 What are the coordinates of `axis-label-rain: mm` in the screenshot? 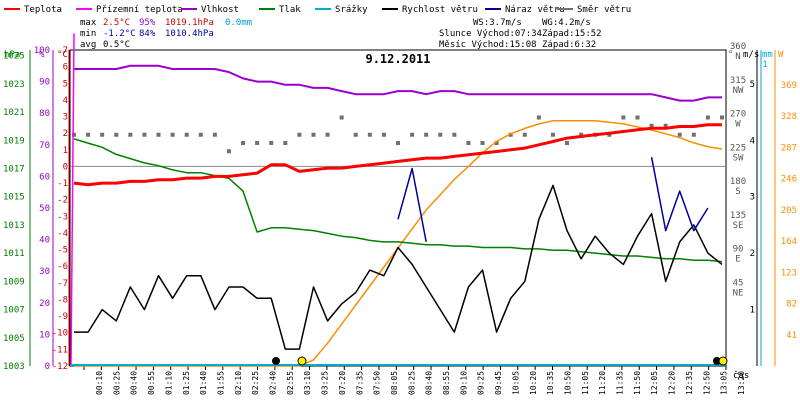 It's located at (767, 55).